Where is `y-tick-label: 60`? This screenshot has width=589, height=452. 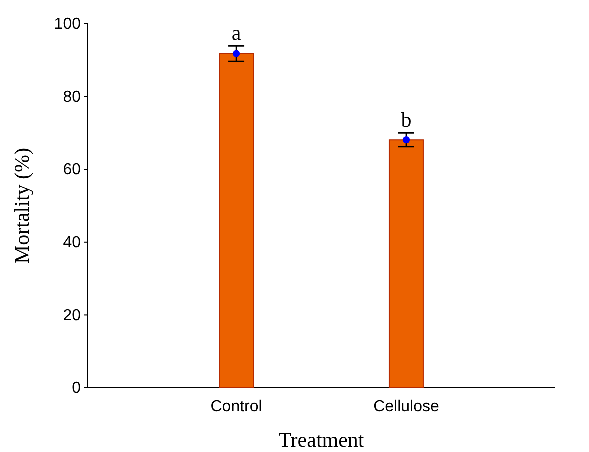 y-tick-label: 60 is located at coordinates (72, 170).